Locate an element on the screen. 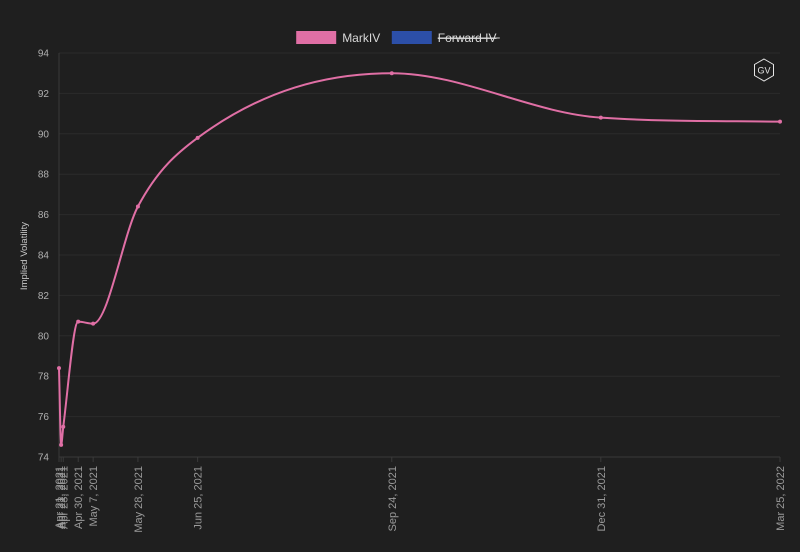  y-tick-label: 84 is located at coordinates (44, 256).